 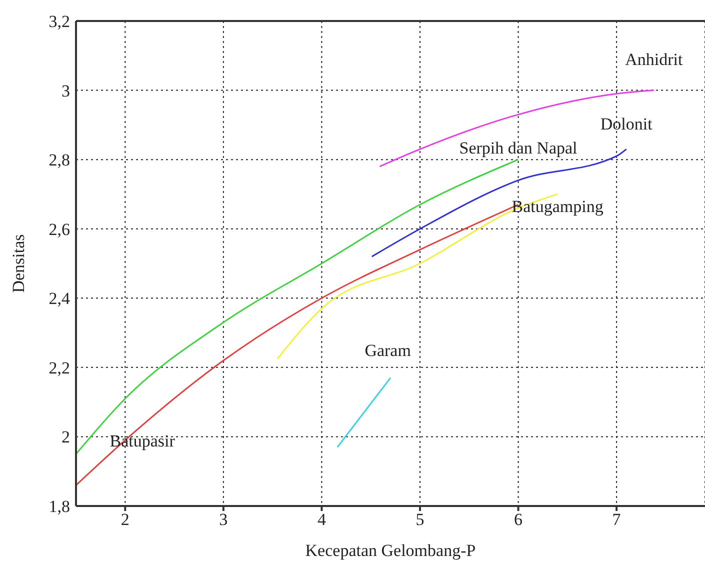 I want to click on series-label: Dolonit, so click(x=626, y=124).